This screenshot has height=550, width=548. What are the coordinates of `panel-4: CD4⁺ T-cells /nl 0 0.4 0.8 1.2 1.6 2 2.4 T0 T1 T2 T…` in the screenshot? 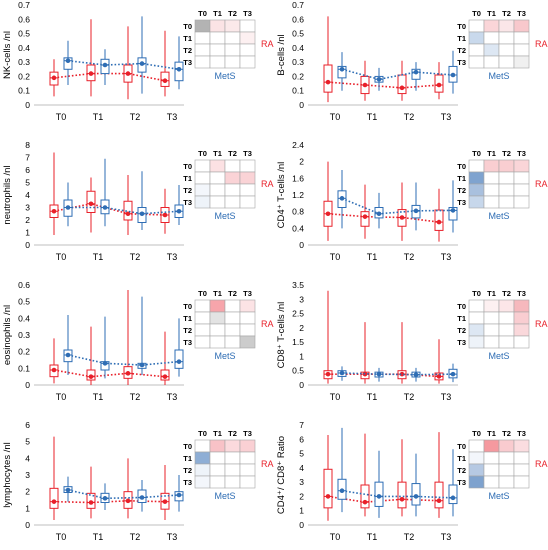 It's located at (412, 201).